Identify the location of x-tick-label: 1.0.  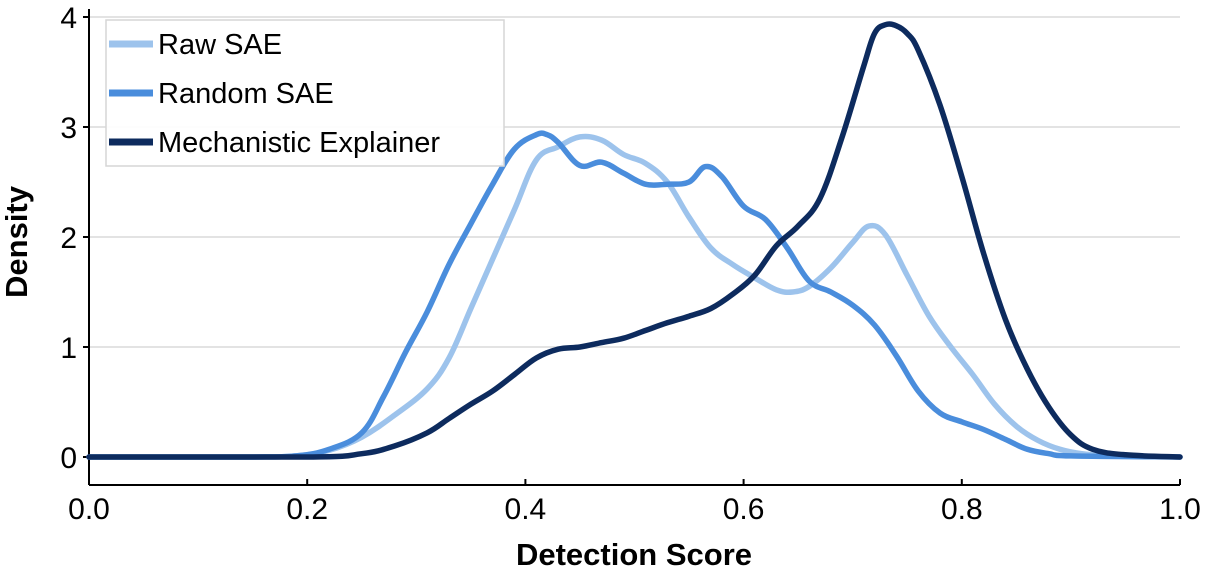
(1180, 509).